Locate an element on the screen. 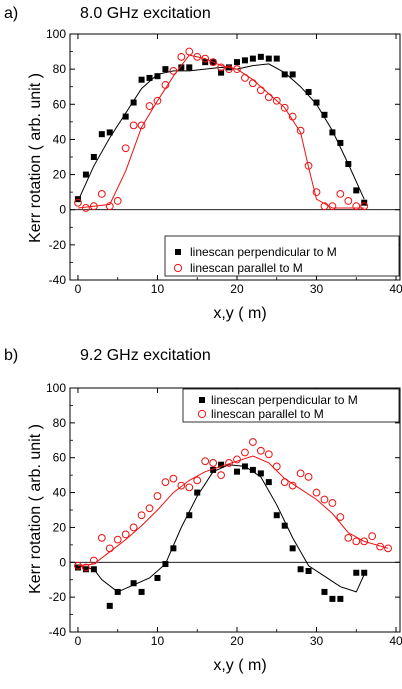 The image size is (402, 689). panel-b-y-tick-label: -40 is located at coordinates (58, 632).